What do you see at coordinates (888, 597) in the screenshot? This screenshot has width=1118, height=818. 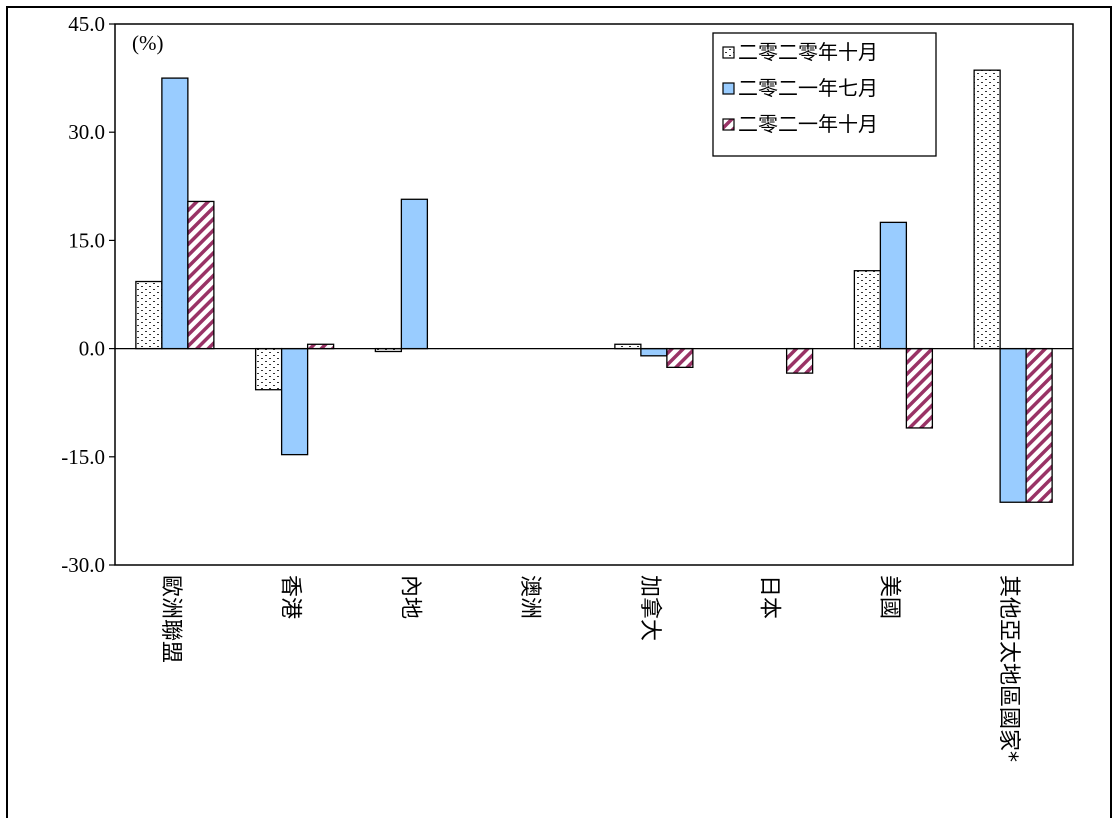 I see `category-label: 美國` at bounding box center [888, 597].